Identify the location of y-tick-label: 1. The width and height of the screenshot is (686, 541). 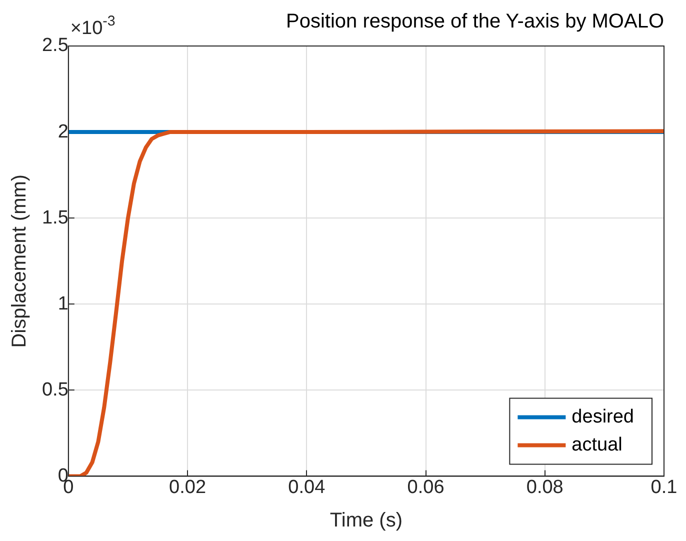
(63, 303).